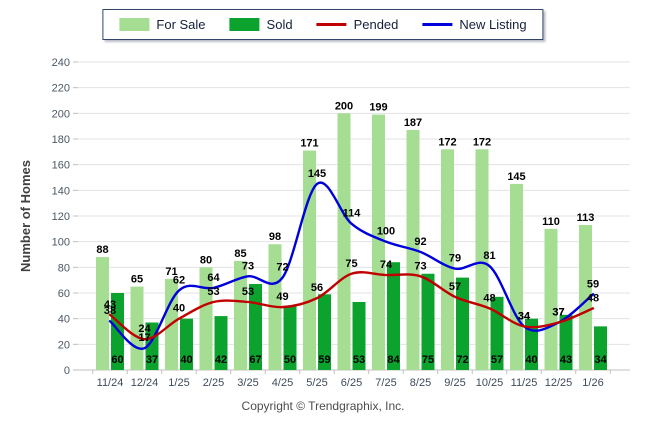 Image resolution: width=646 pixels, height=434 pixels. Describe the element at coordinates (64, 268) in the screenshot. I see `y-tick-label: 80` at that location.